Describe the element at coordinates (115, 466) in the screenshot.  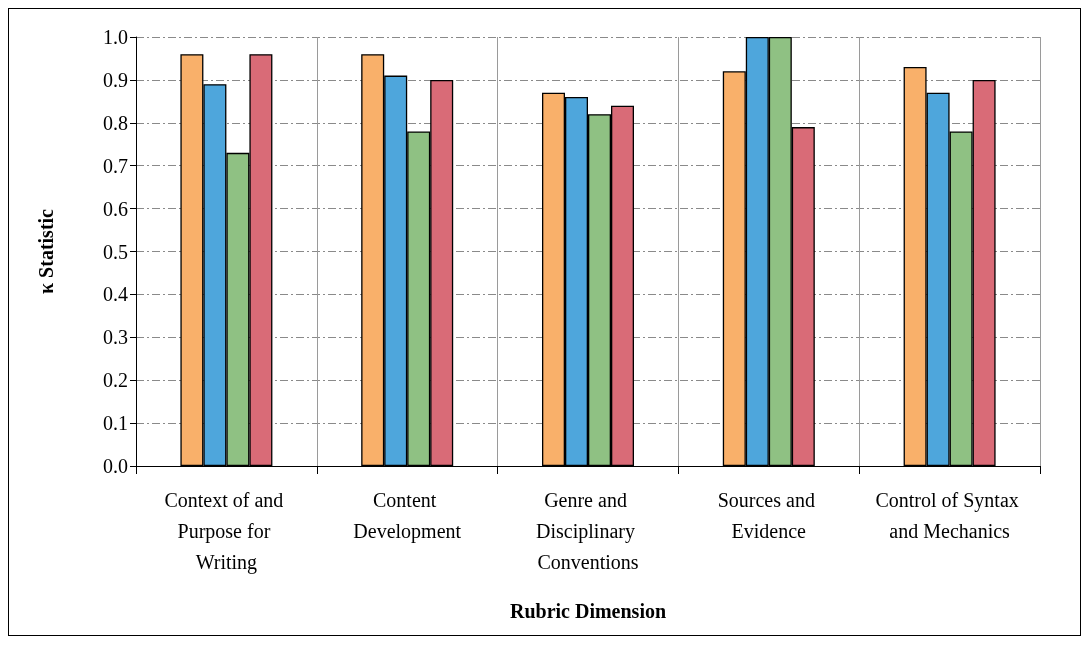
I see `y-tick-label: 0.0` at that location.